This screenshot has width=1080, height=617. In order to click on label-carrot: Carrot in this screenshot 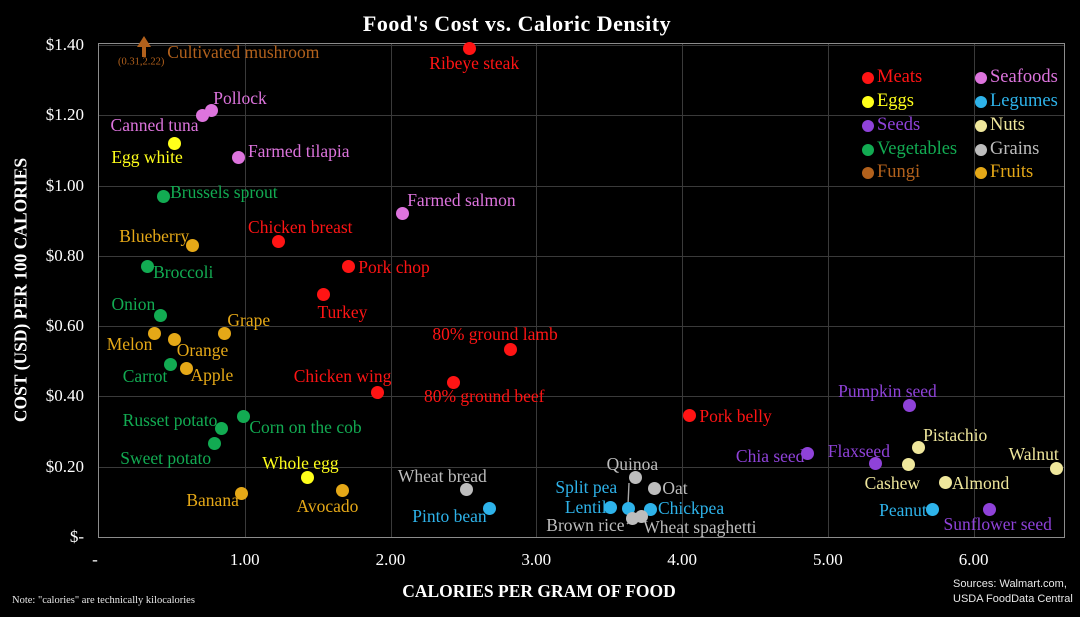, I will do `click(145, 375)`.